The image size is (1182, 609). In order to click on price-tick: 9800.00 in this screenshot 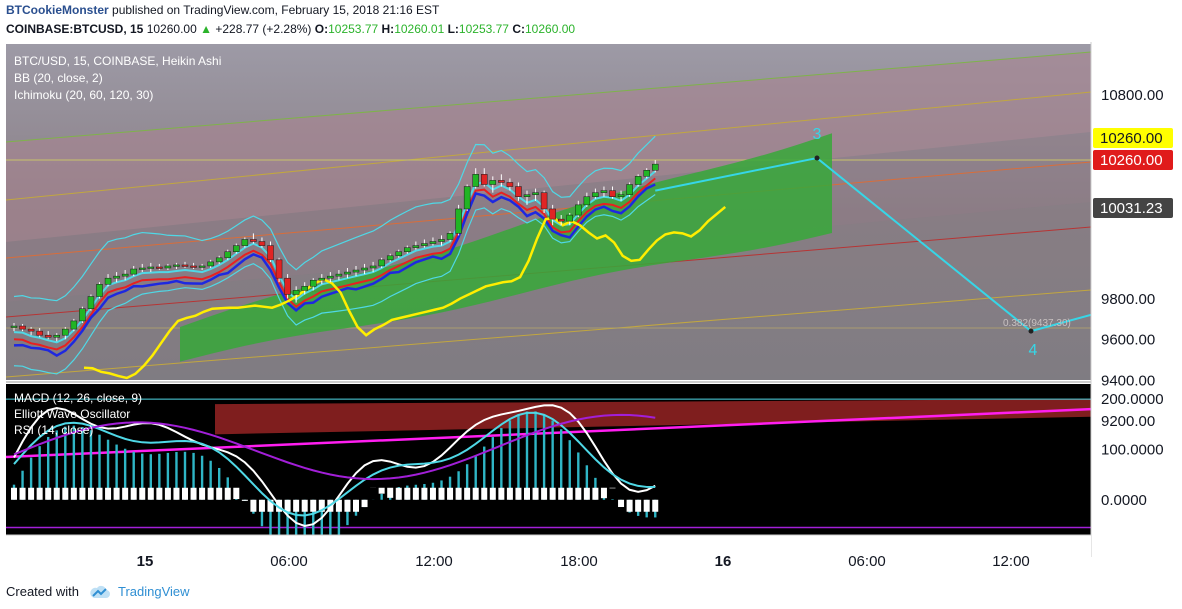, I will do `click(1128, 299)`.